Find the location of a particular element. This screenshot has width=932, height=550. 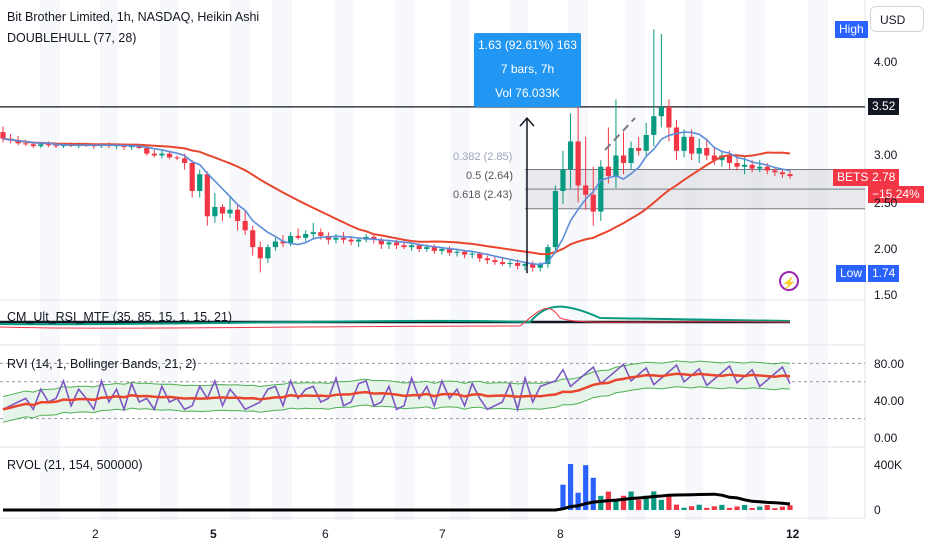

rvi-tick: 40.00 is located at coordinates (889, 401).